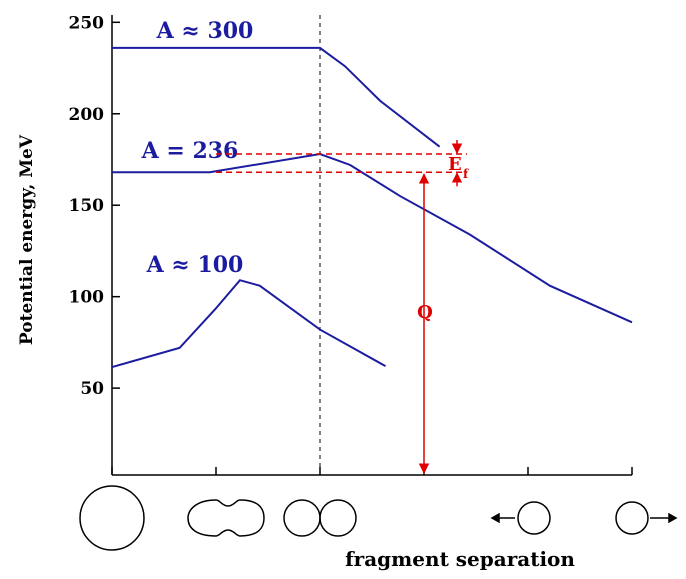 The image size is (686, 579). Describe the element at coordinates (466, 174) in the screenshot. I see `ef-subscript: f` at that location.